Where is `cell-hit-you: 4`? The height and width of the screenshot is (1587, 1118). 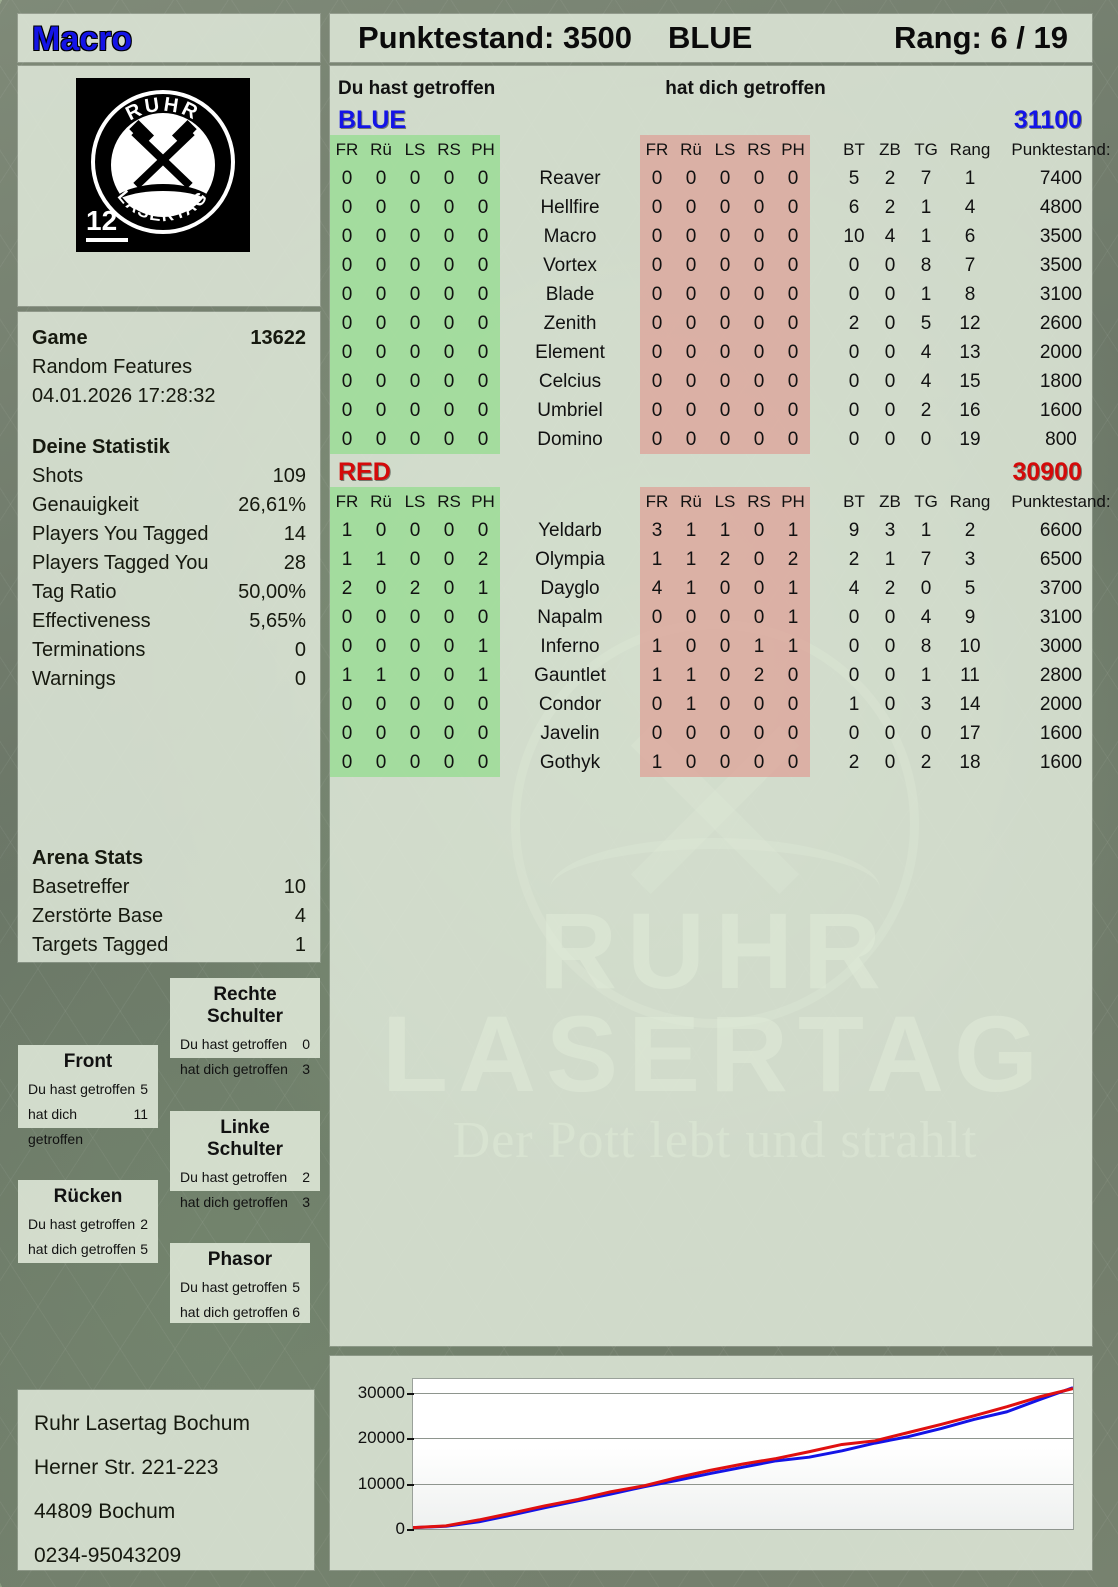
cell-hit-you: 4 is located at coordinates (657, 588).